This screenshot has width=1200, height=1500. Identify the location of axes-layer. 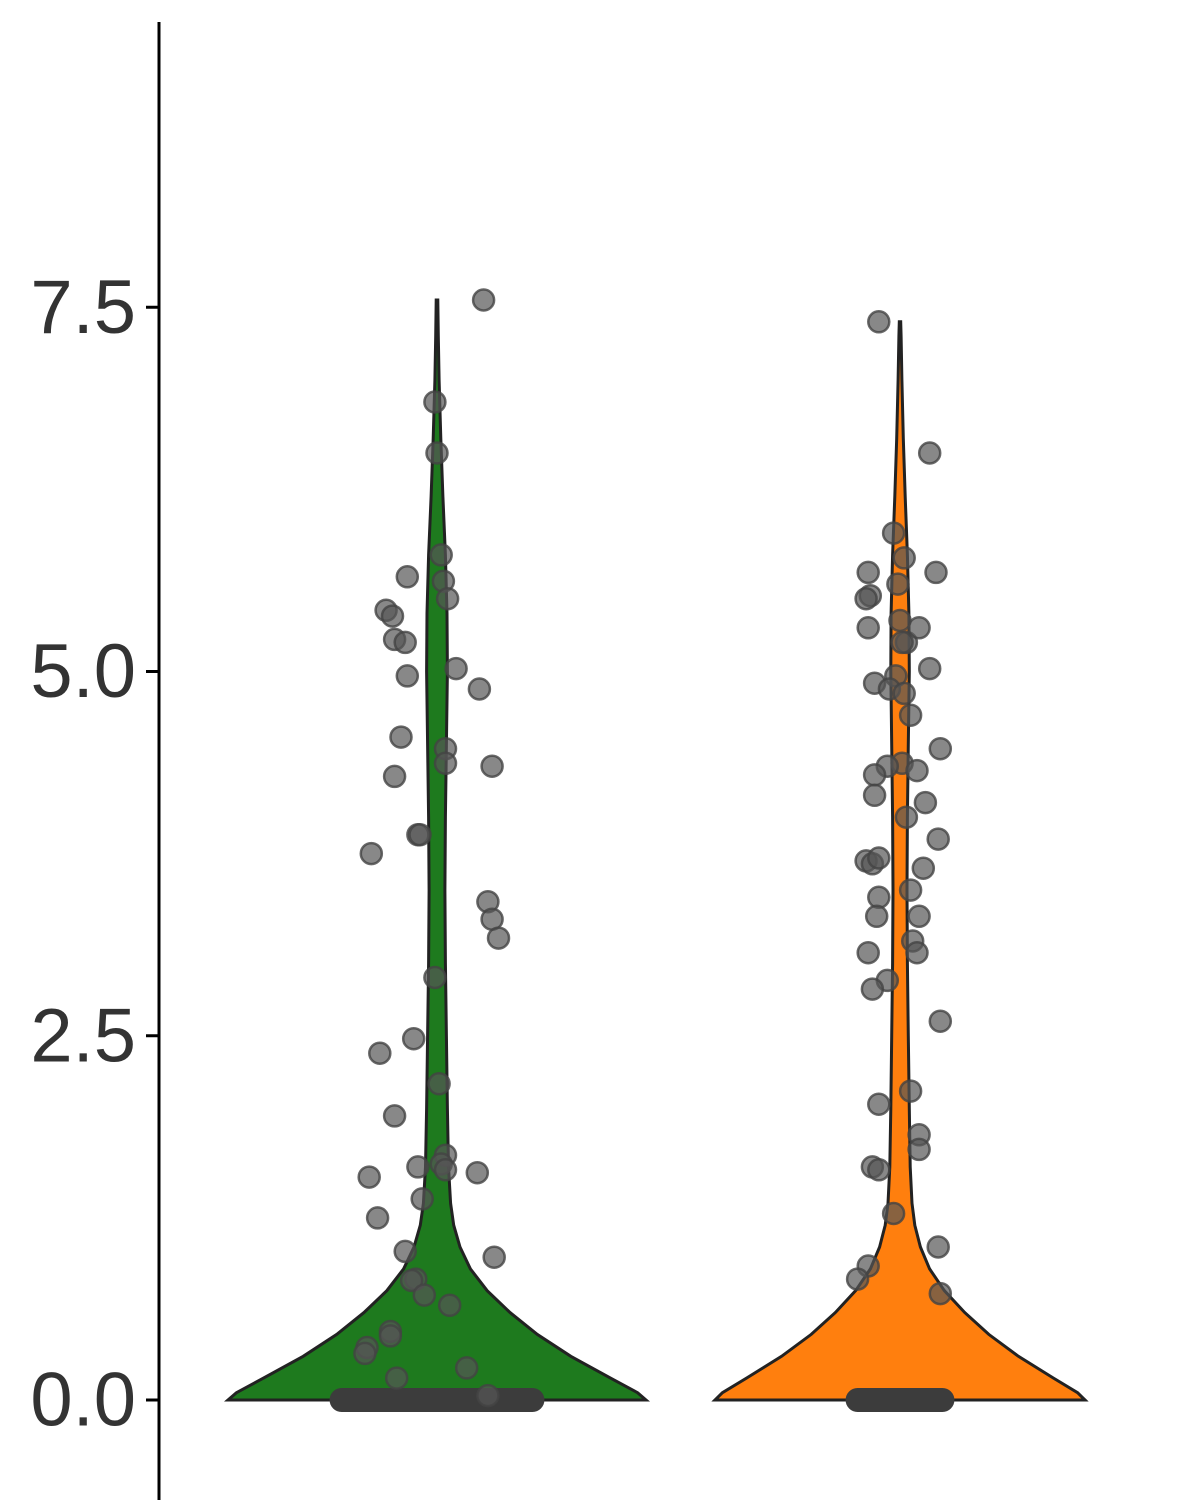
(159, 761).